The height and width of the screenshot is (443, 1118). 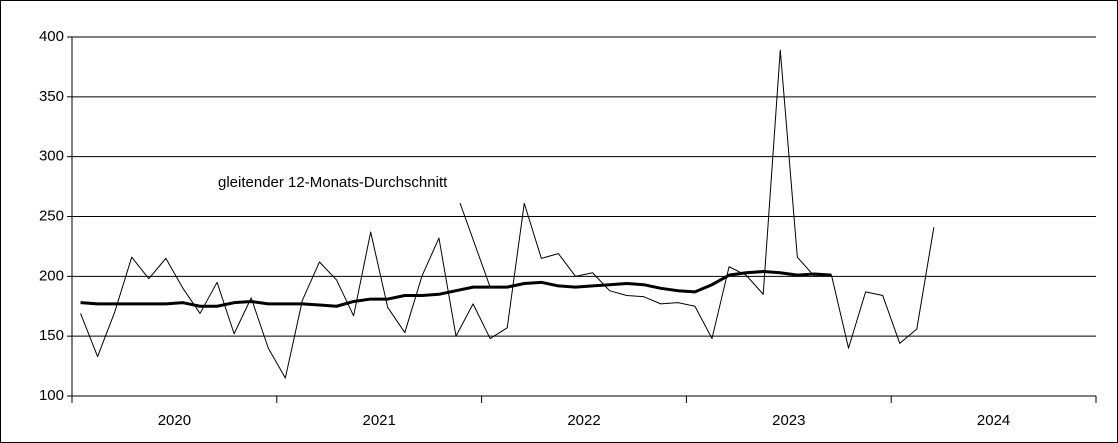 I want to click on x-group-label: 2020, so click(x=174, y=420).